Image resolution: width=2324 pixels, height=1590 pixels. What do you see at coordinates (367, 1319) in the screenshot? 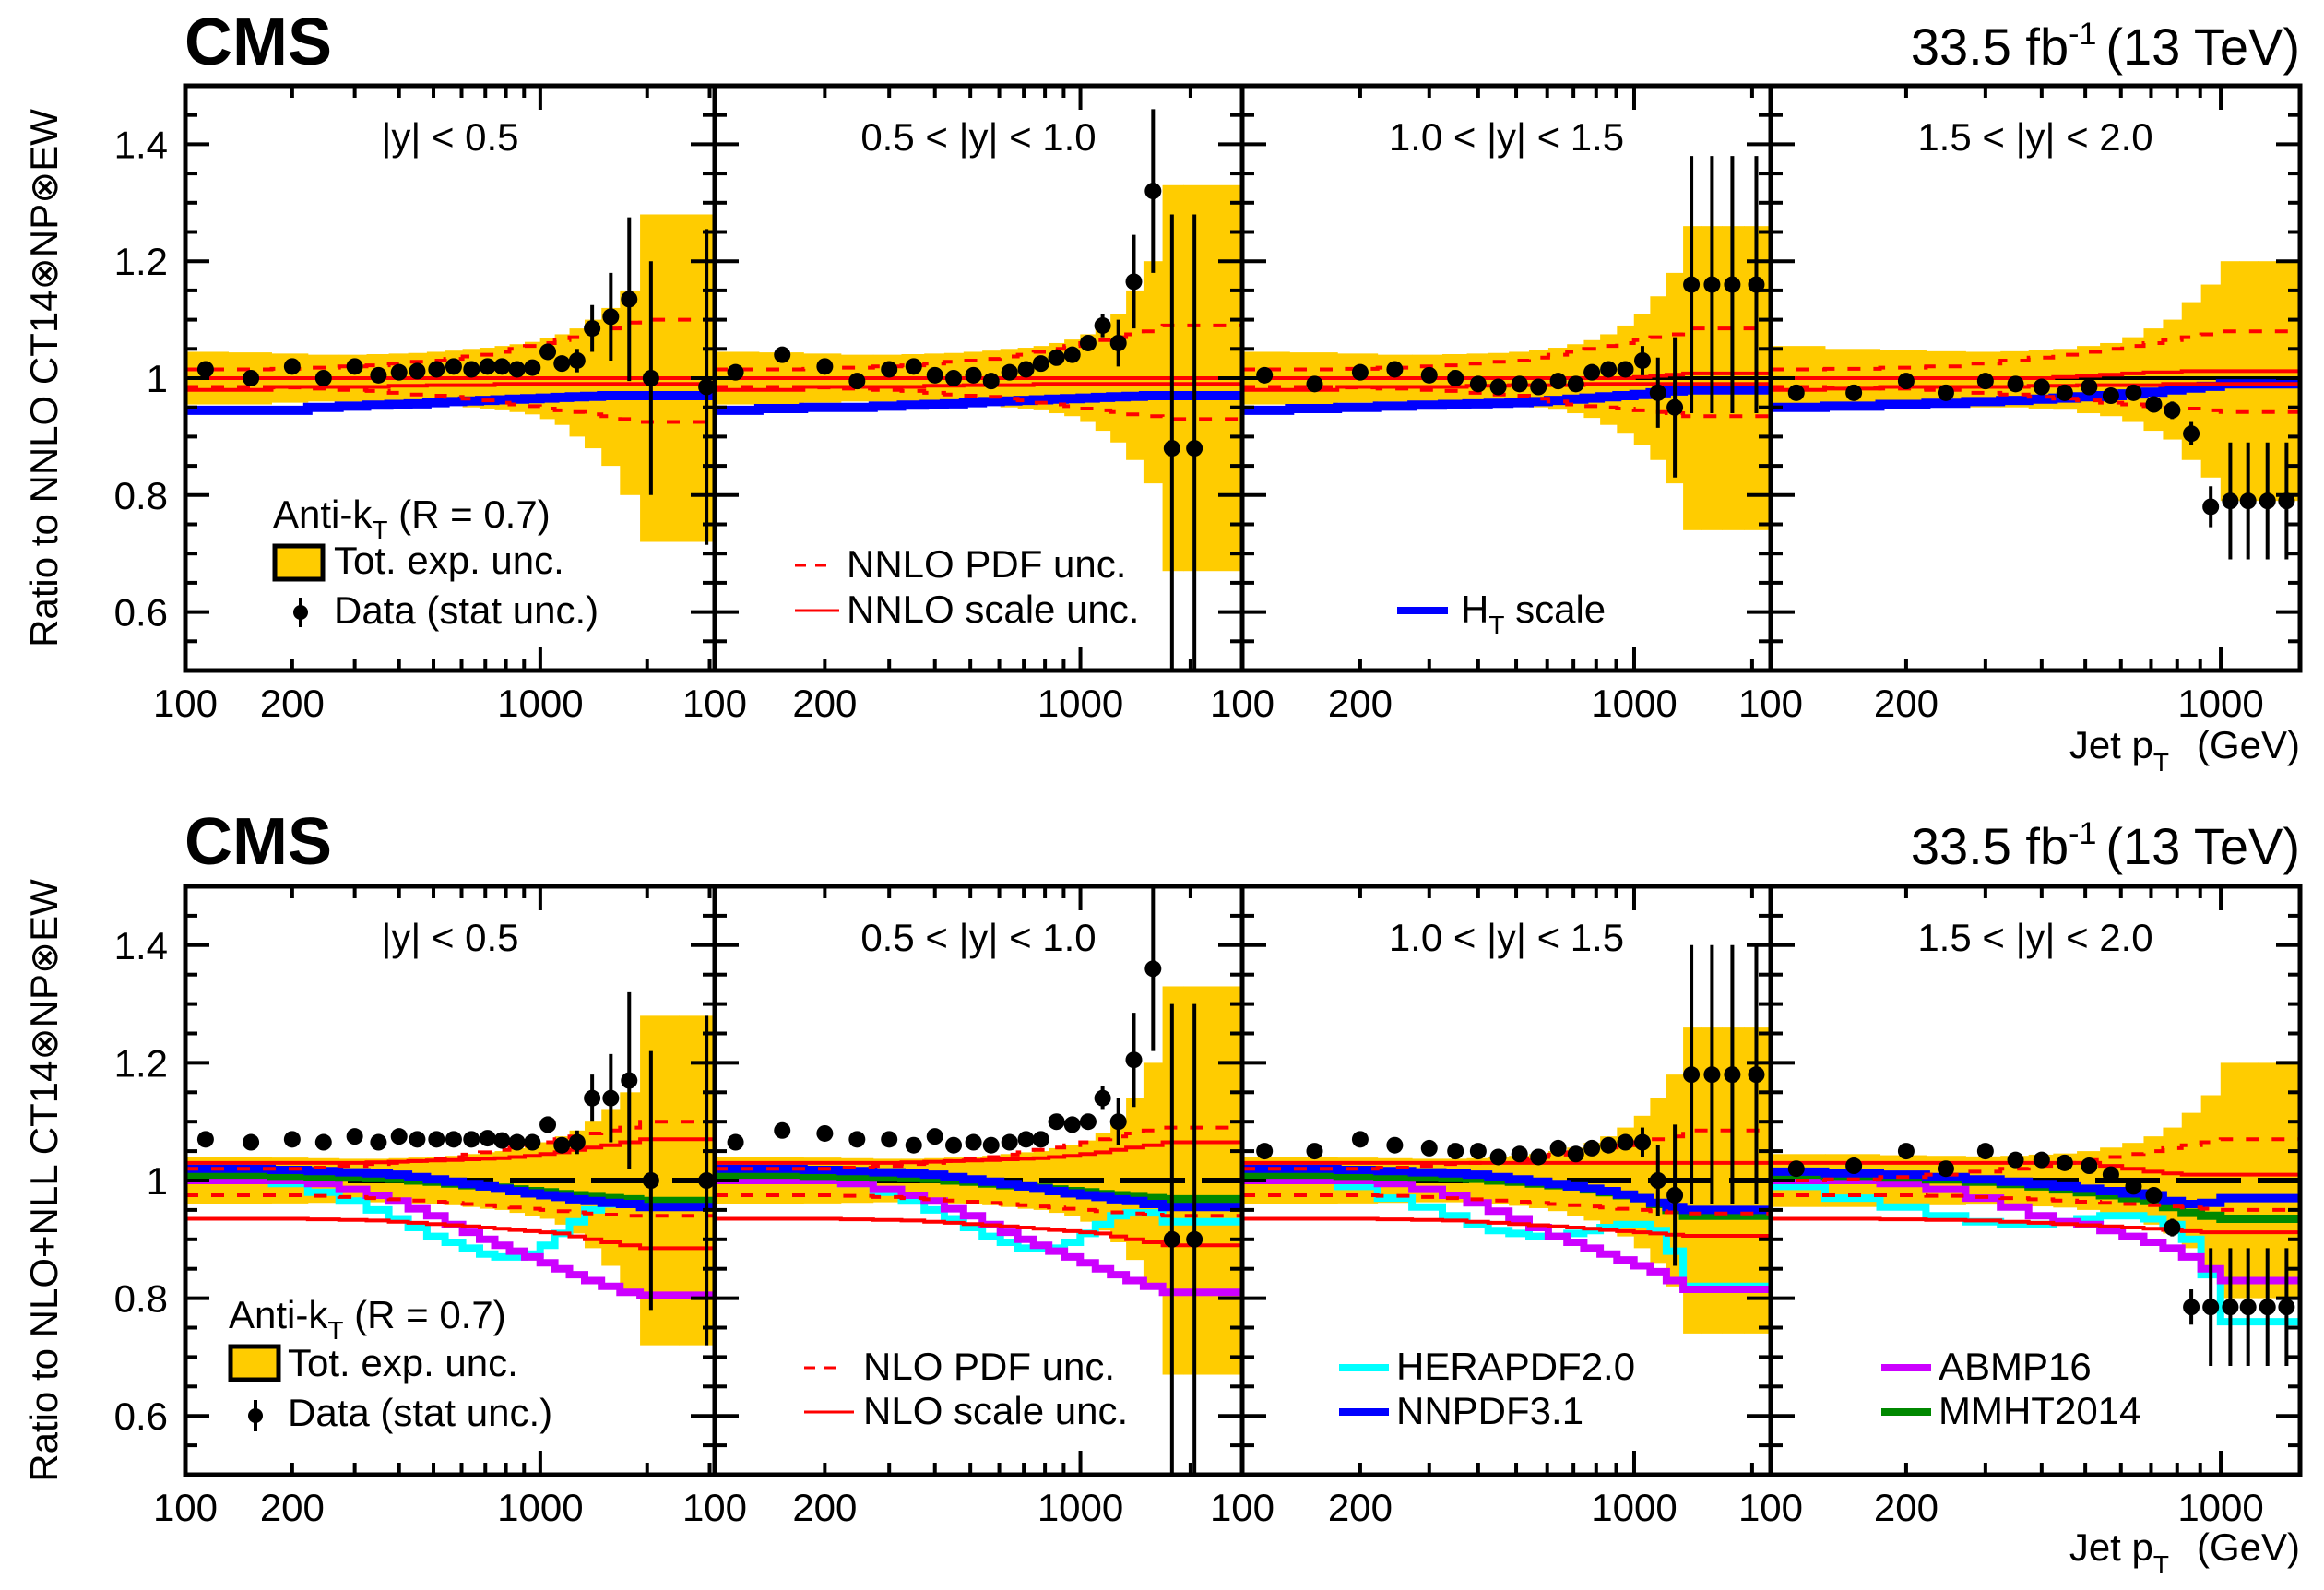
I see `legend-jet-algo: Anti-kT (R = 0.7)` at bounding box center [367, 1319].